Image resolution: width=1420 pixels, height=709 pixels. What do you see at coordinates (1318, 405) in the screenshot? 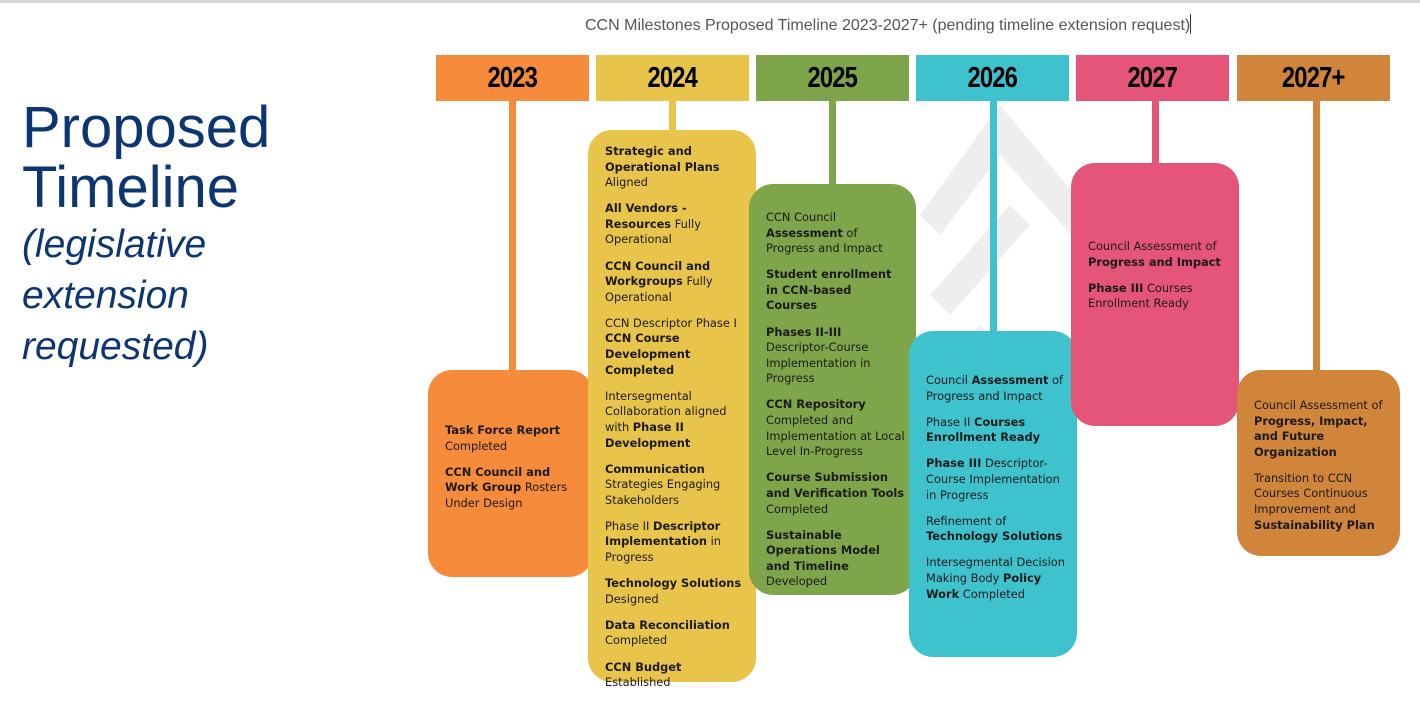
I see `milestone-text: Council Assessment of` at bounding box center [1318, 405].